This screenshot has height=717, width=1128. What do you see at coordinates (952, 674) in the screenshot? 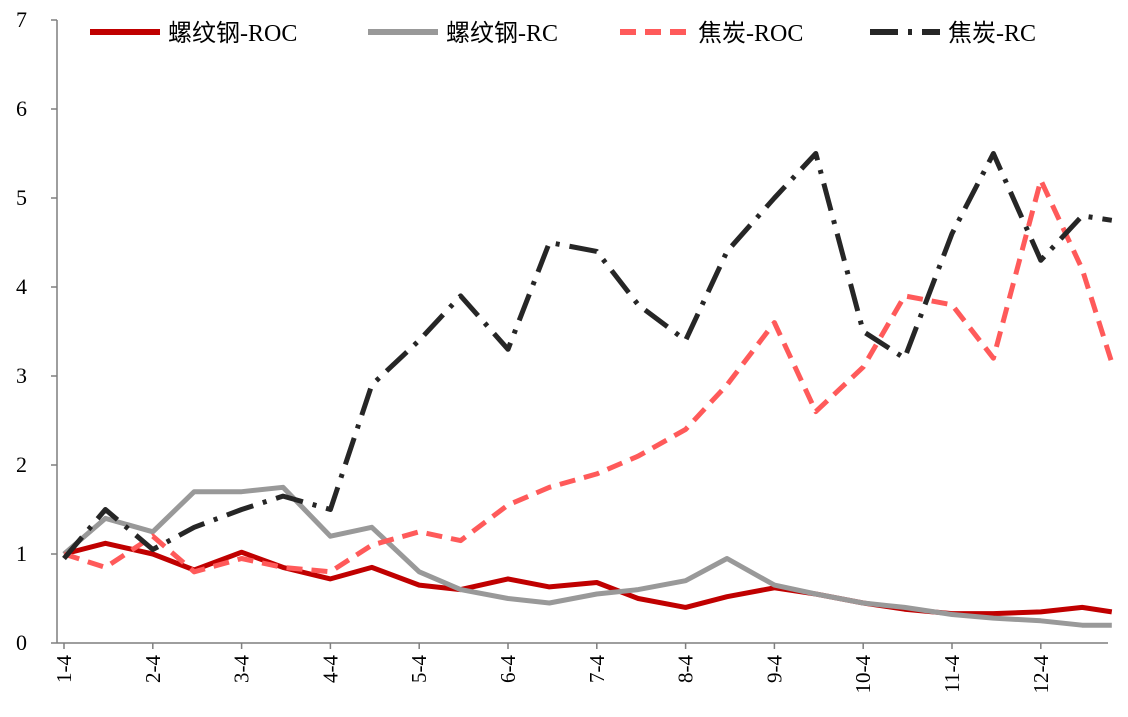
I see `x-tick-label: 11-4` at bounding box center [952, 674].